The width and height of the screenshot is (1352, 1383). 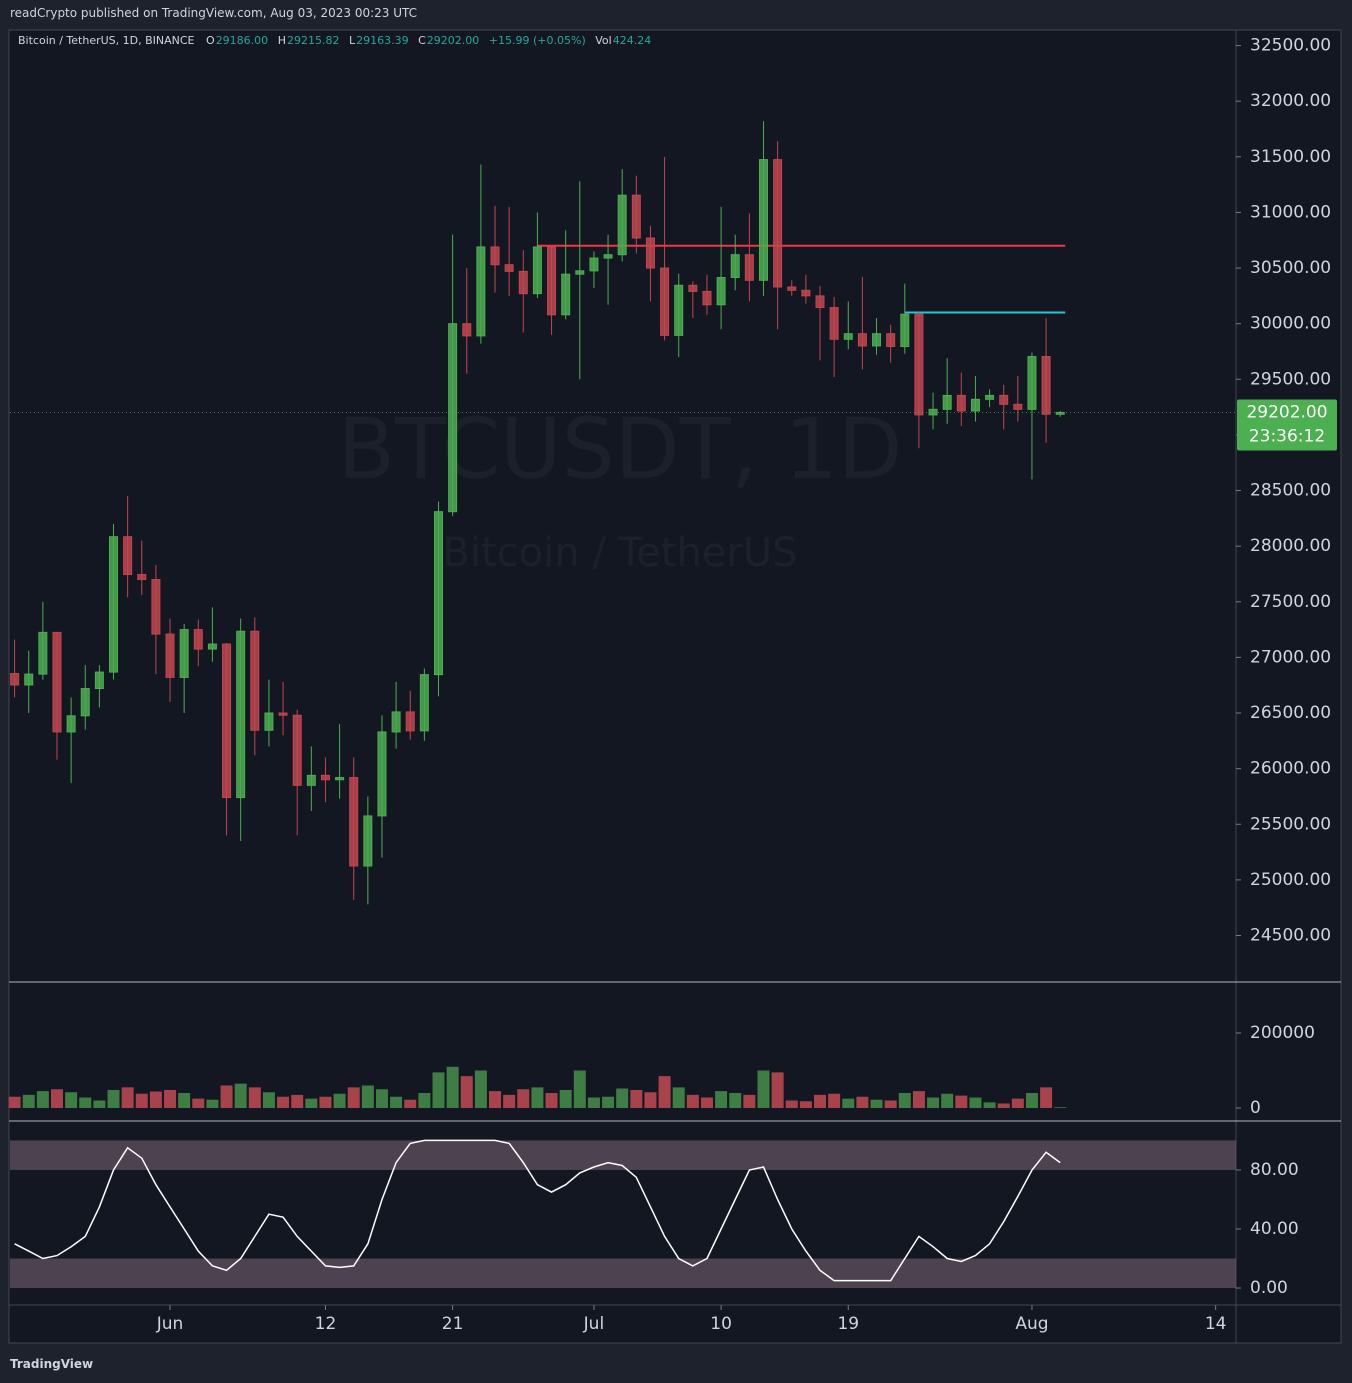 I want to click on x-tick-label: Aug, so click(x=1031, y=1324).